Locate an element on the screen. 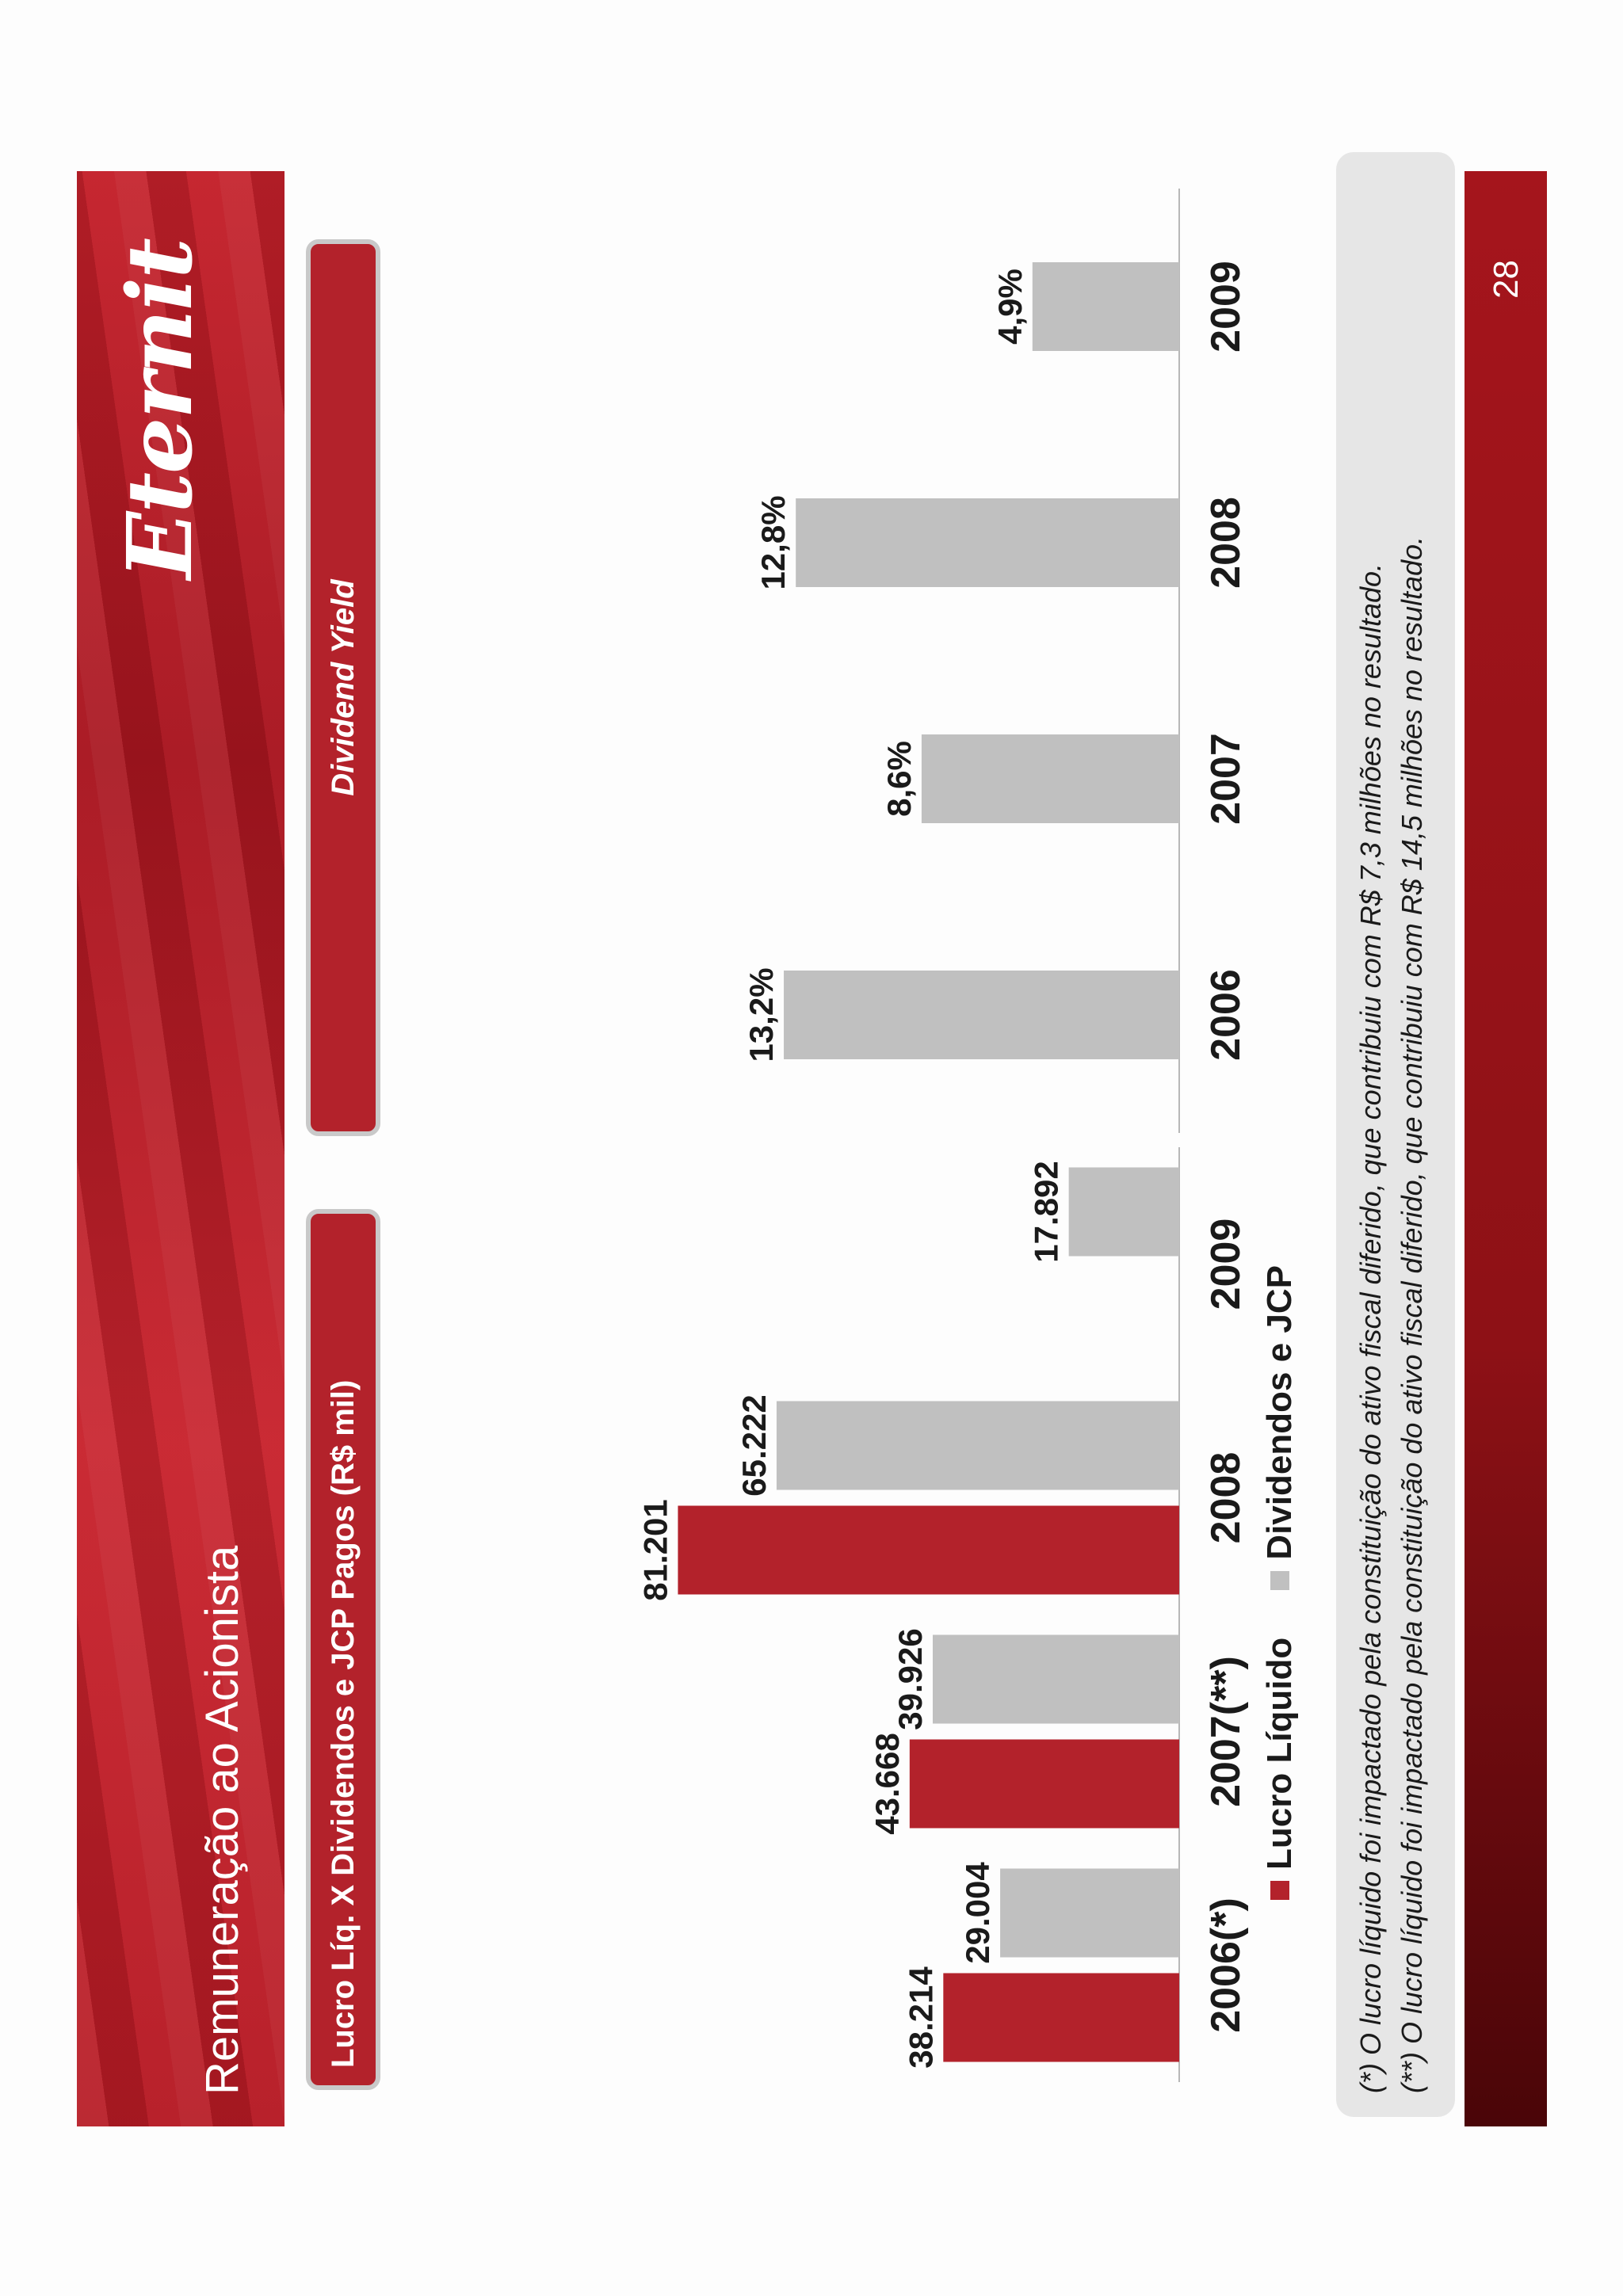 The height and width of the screenshot is (2296, 1623). value-label-profit-1-0: 29.004 is located at coordinates (977, 1913).